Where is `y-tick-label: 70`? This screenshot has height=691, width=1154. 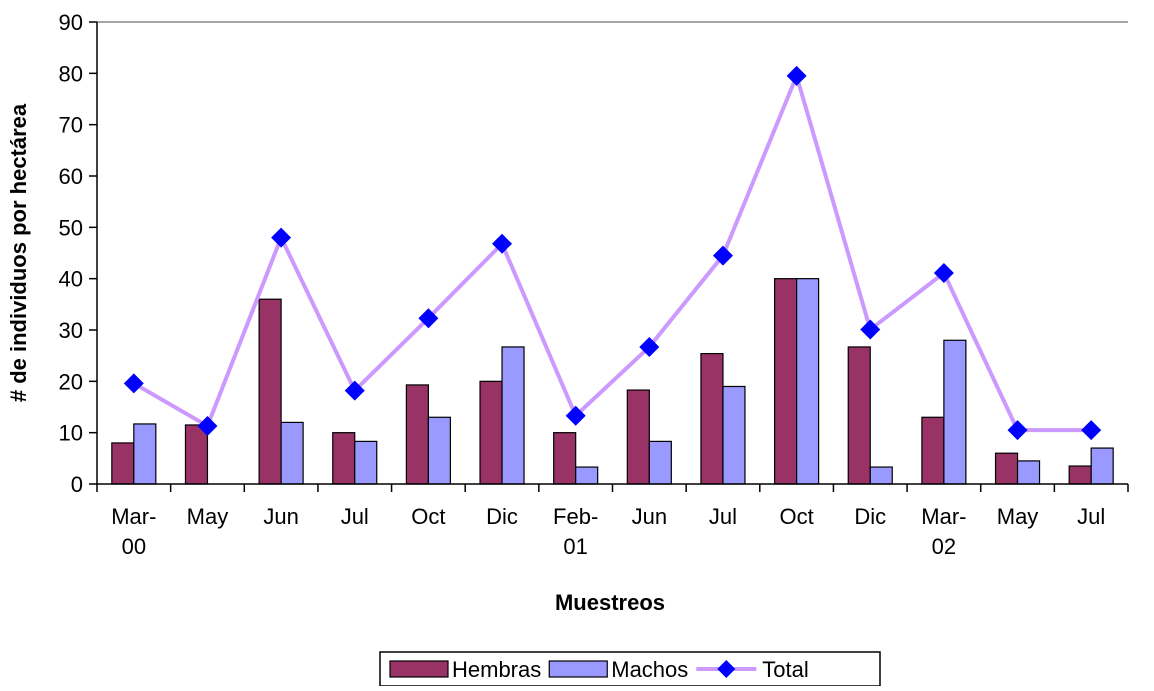
y-tick-label: 70 is located at coordinates (71, 125).